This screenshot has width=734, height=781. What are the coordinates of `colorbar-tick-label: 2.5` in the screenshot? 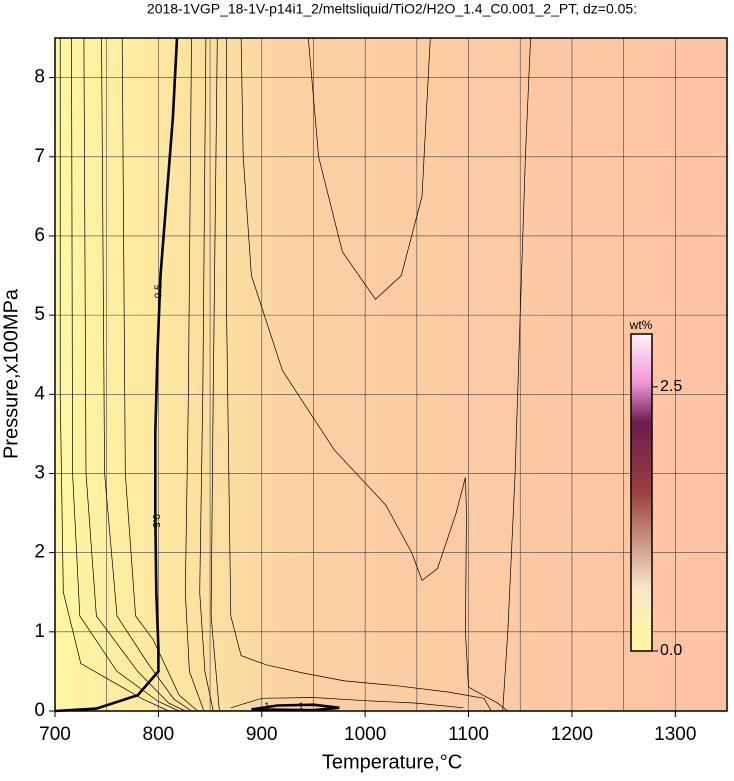 It's located at (671, 386).